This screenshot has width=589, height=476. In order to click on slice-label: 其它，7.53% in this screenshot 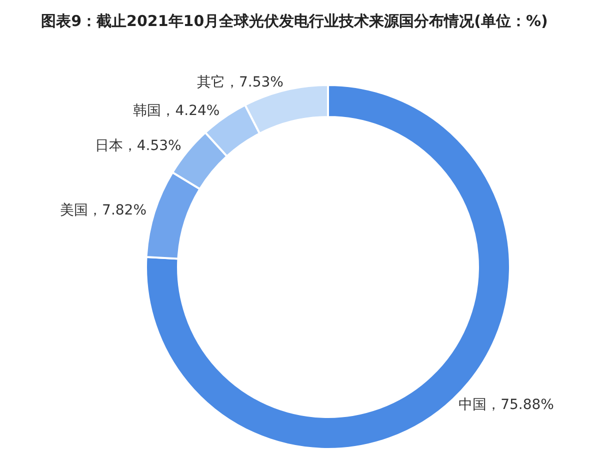, I will do `click(240, 82)`.